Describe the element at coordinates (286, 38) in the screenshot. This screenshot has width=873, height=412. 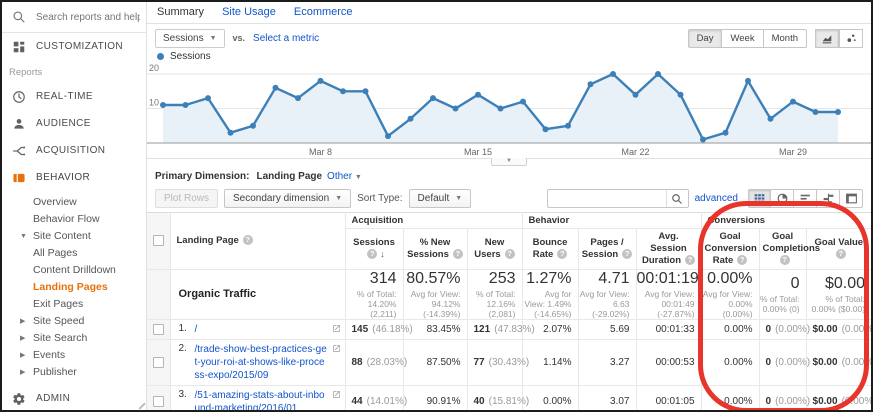
I see `select-a-metric-link: Select a metric` at that location.